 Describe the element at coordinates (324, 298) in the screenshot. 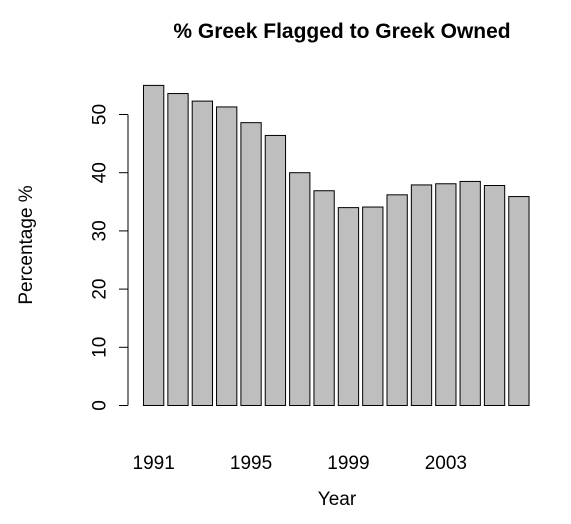

I see `bar-1998` at that location.